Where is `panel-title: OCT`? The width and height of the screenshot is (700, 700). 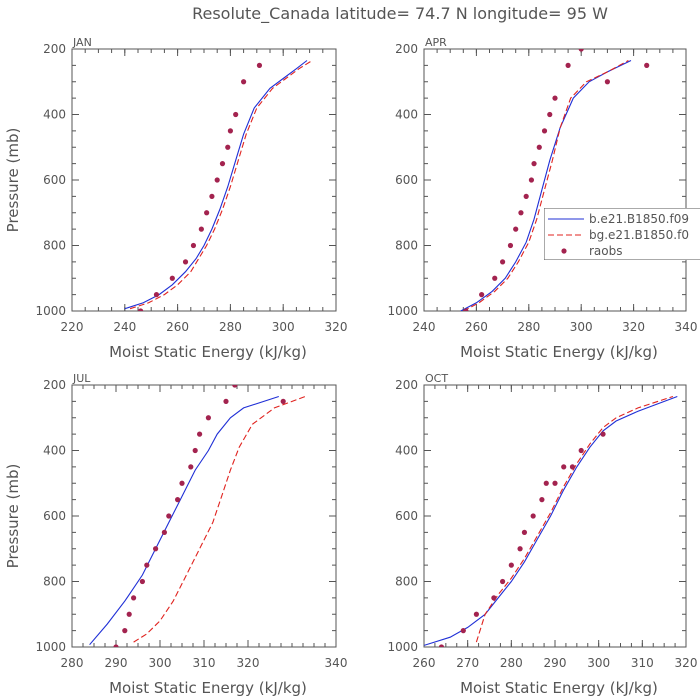 panel-title: OCT is located at coordinates (436, 378).